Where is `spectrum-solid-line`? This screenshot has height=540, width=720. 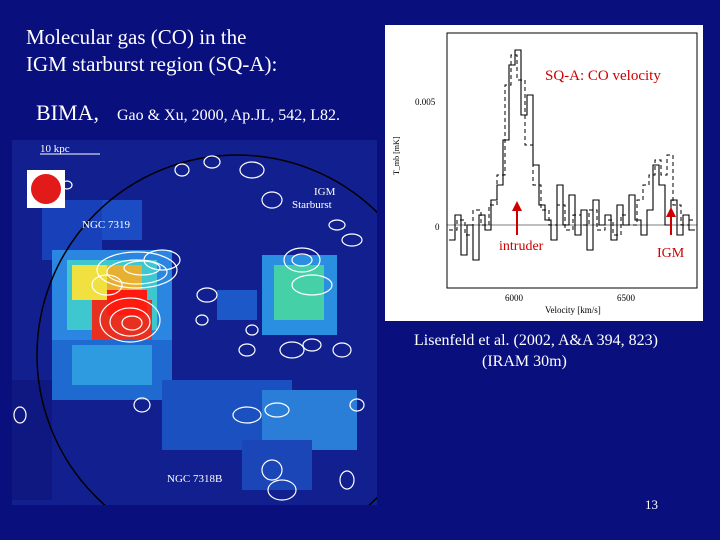 spectrum-solid-line is located at coordinates (572, 155).